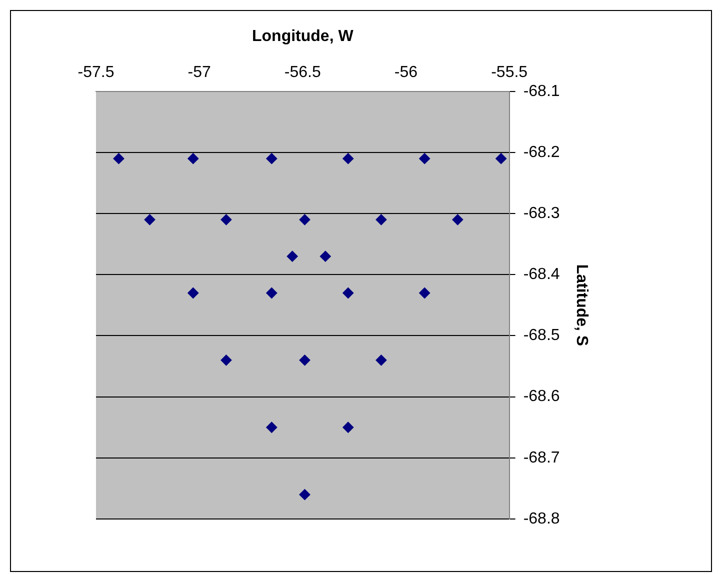  I want to click on y-tick-label: -68.1, so click(541, 91).